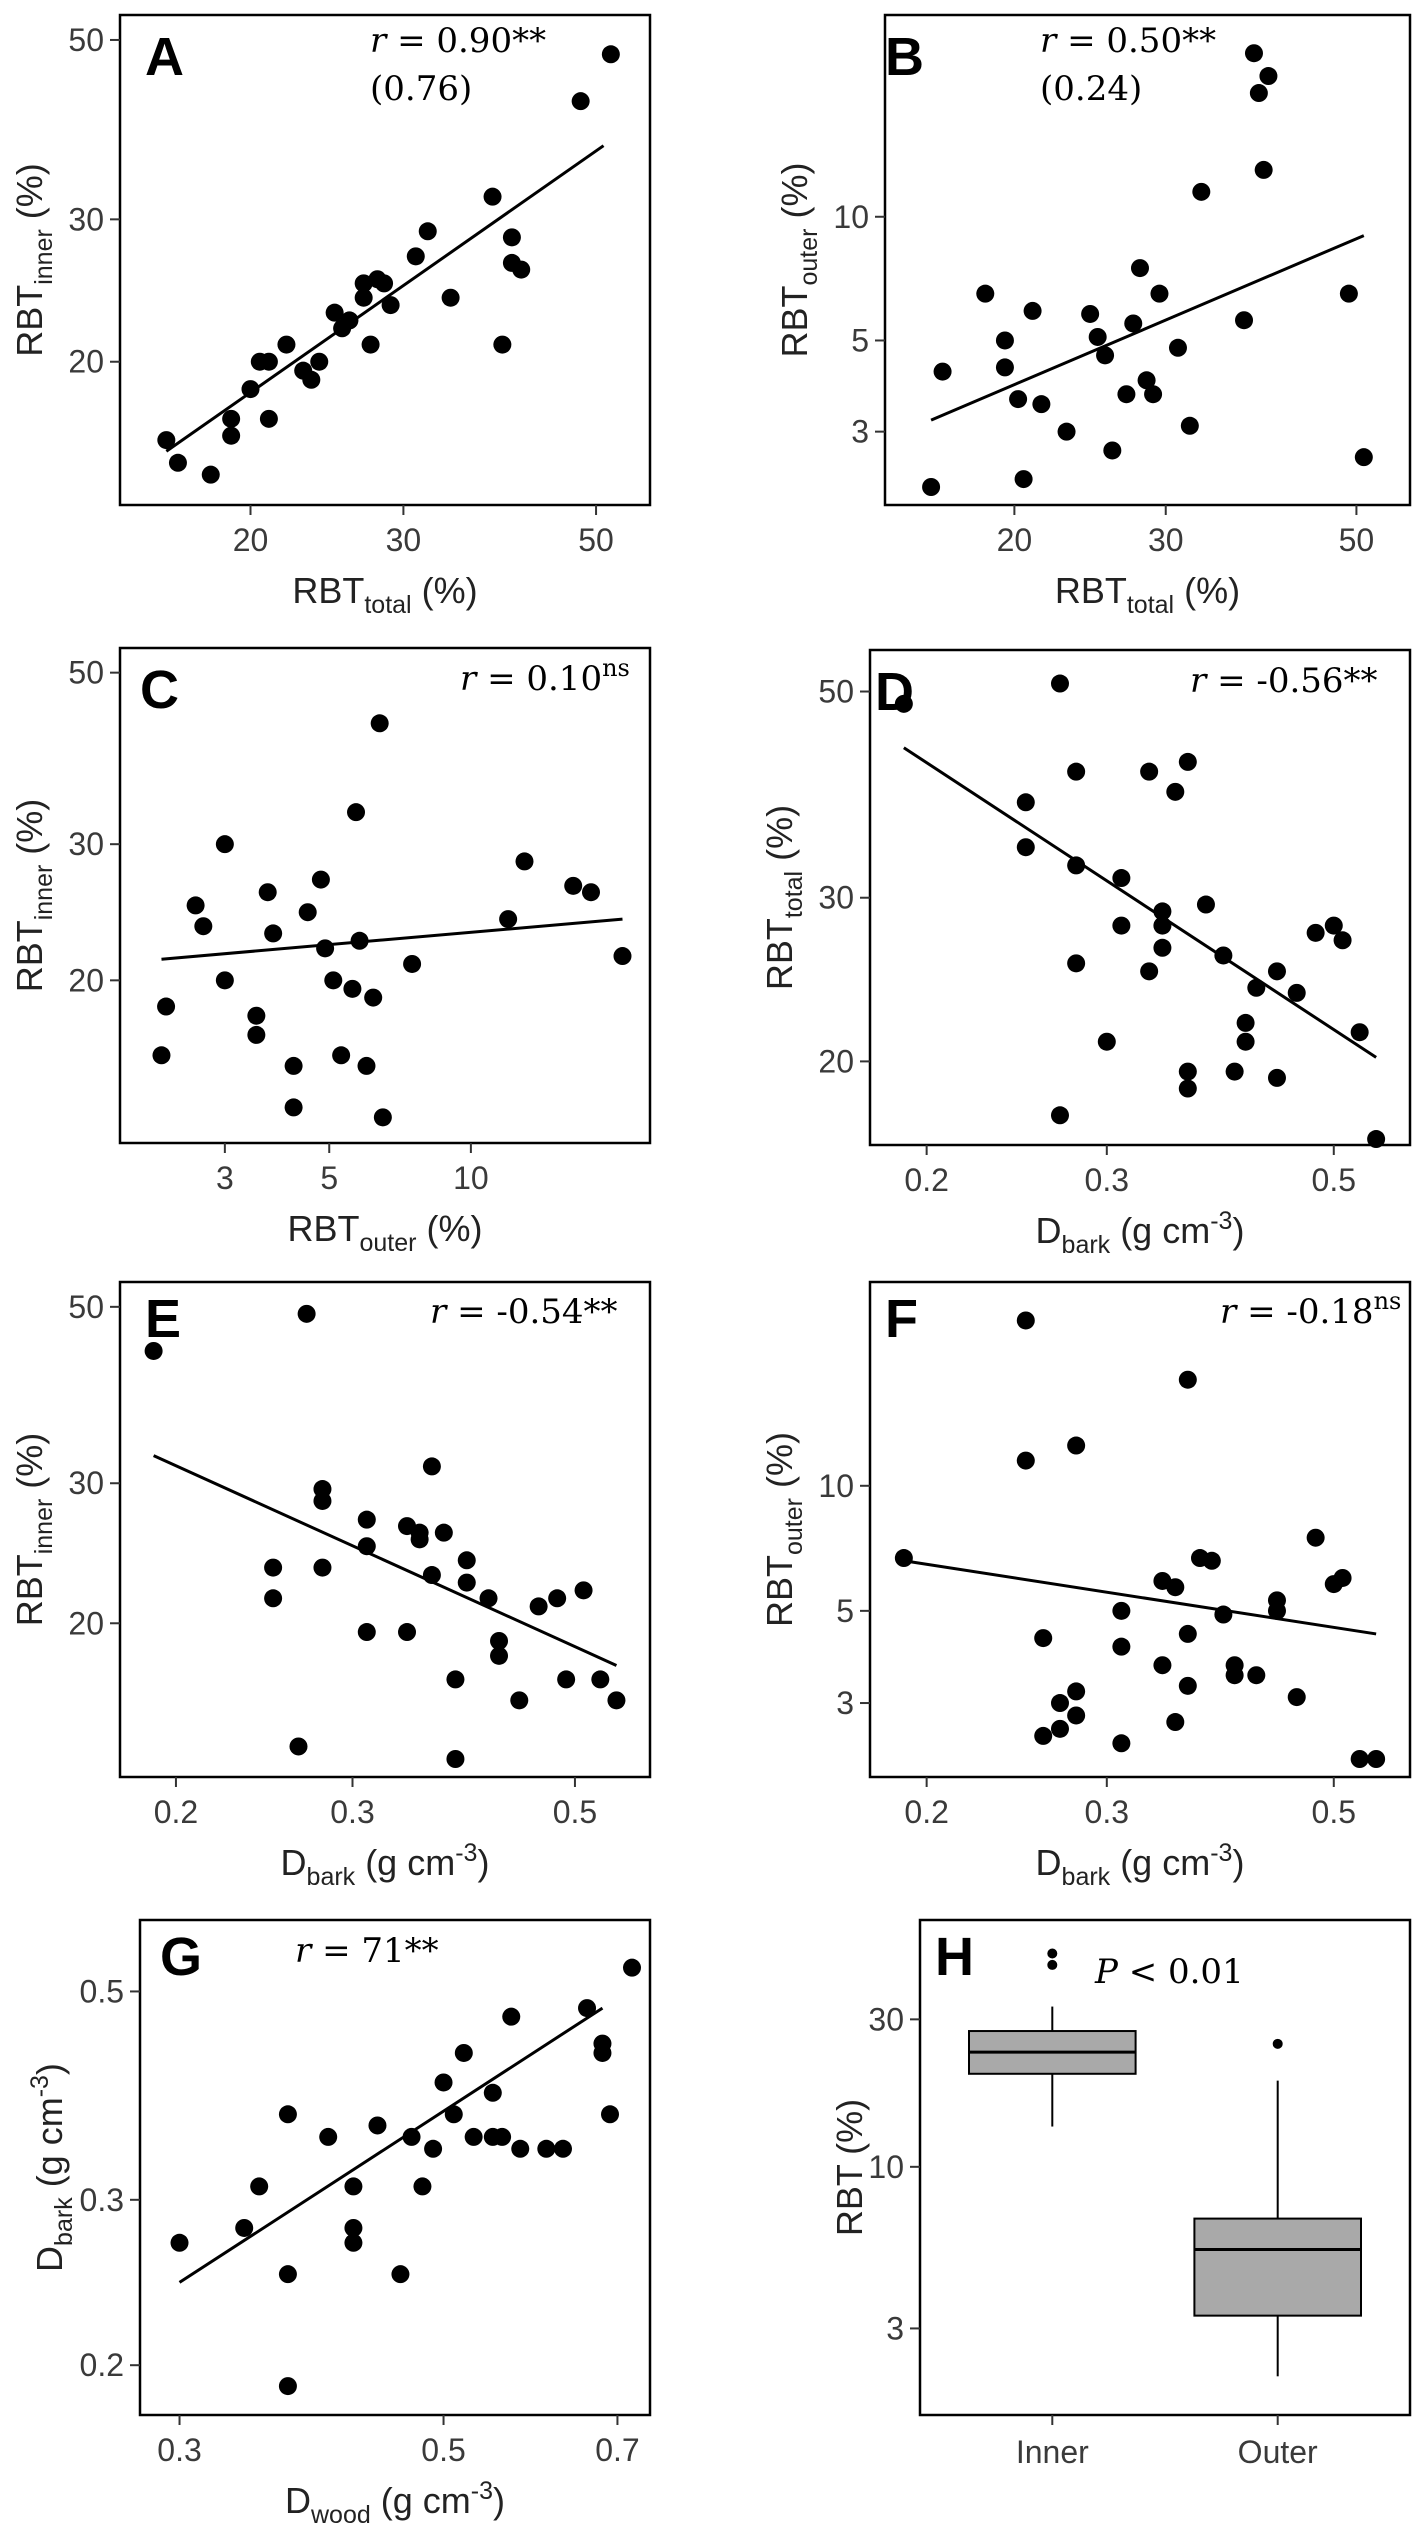 The image size is (1417, 2525). What do you see at coordinates (1166, 540) in the screenshot?
I see `x-tick-label: 30` at bounding box center [1166, 540].